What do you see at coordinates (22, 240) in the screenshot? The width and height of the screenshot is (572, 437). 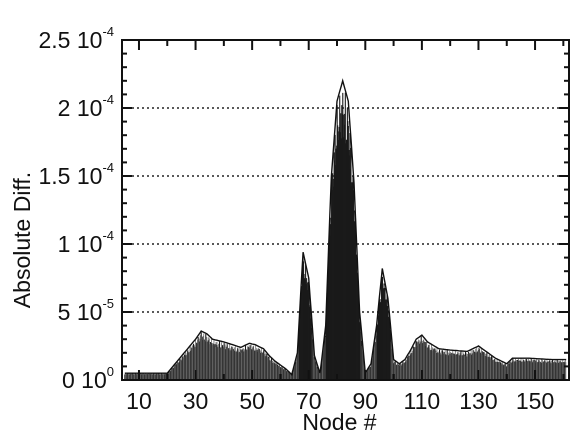 I see `y-axis-title: Absolute Diff.` at bounding box center [22, 240].